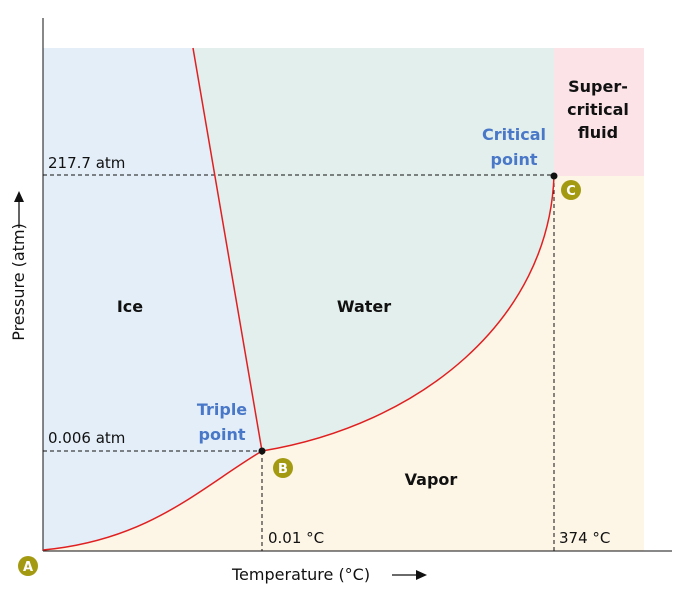 The image size is (686, 594). I want to click on supercritical-label-1: Super-, so click(598, 86).